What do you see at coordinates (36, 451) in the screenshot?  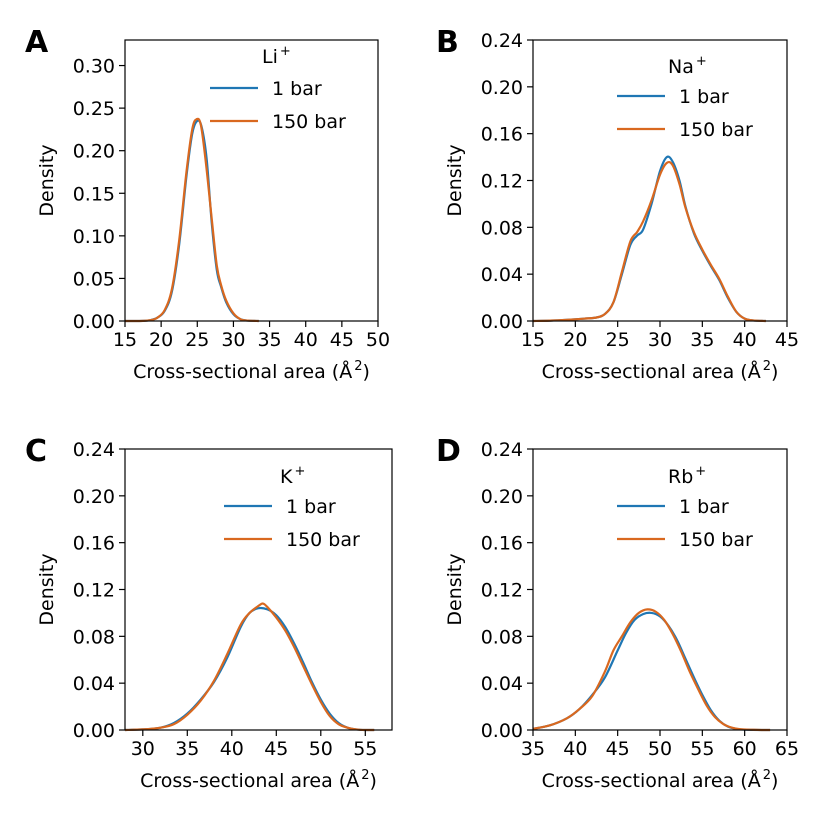 I see `panel-letter: C` at bounding box center [36, 451].